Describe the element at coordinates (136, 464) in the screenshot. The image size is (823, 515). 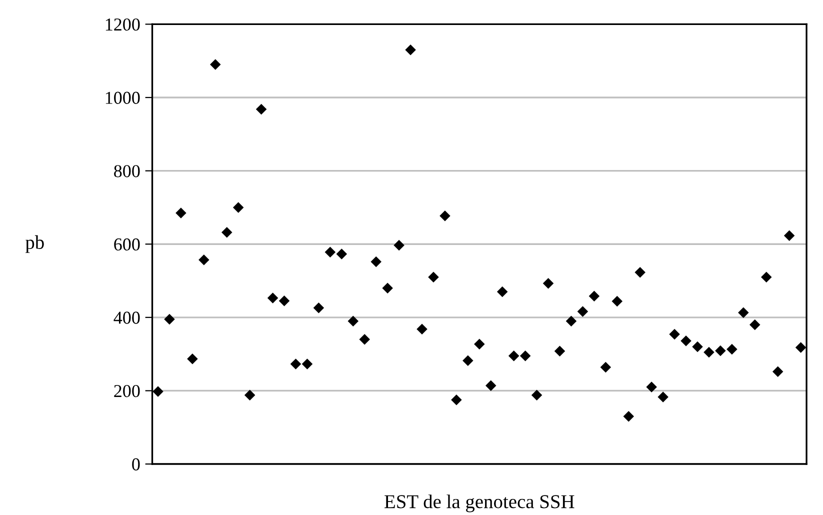
I see `y-tick-label: 0` at that location.